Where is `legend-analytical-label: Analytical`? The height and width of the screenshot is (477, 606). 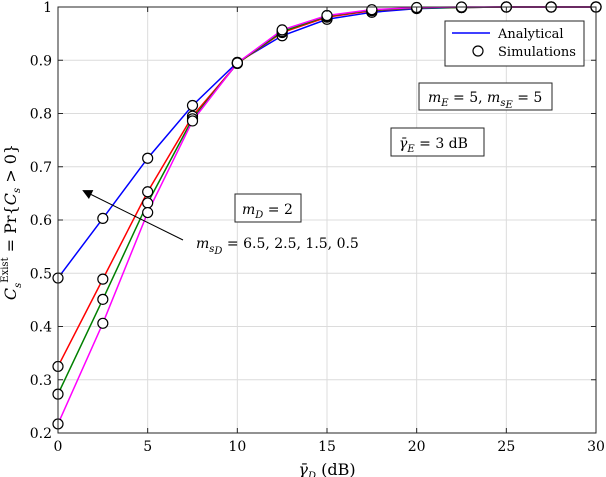
legend-analytical-label: Analytical is located at coordinates (530, 34).